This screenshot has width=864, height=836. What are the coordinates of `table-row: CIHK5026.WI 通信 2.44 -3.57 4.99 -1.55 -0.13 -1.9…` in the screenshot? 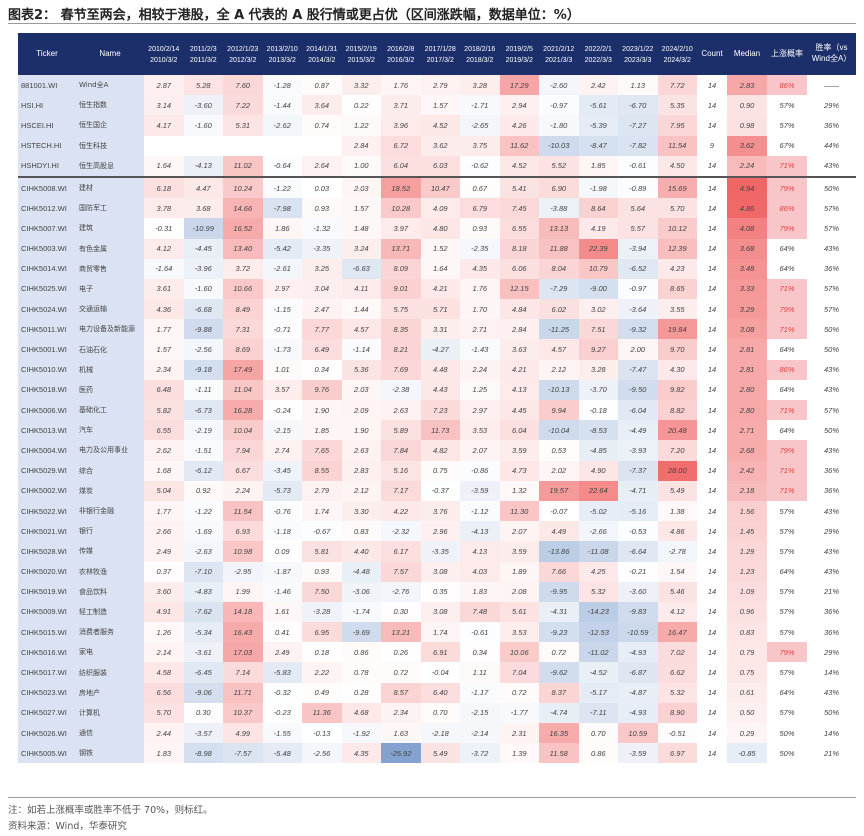 It's located at (437, 733).